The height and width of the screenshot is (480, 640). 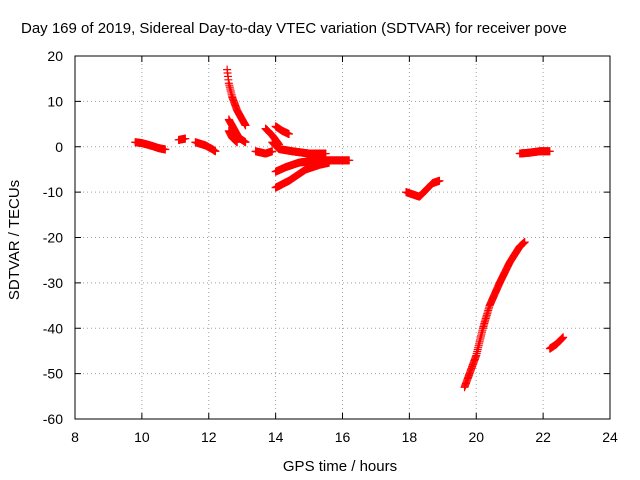 What do you see at coordinates (53, 328) in the screenshot?
I see `y-tick-label: -40` at bounding box center [53, 328].